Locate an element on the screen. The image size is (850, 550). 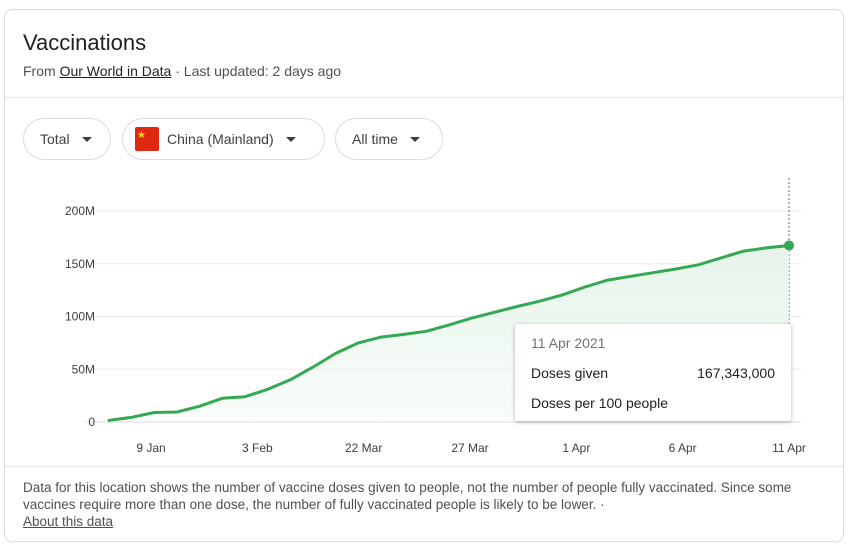
tooltip-doses-value: 167,343,000 is located at coordinates (736, 373).